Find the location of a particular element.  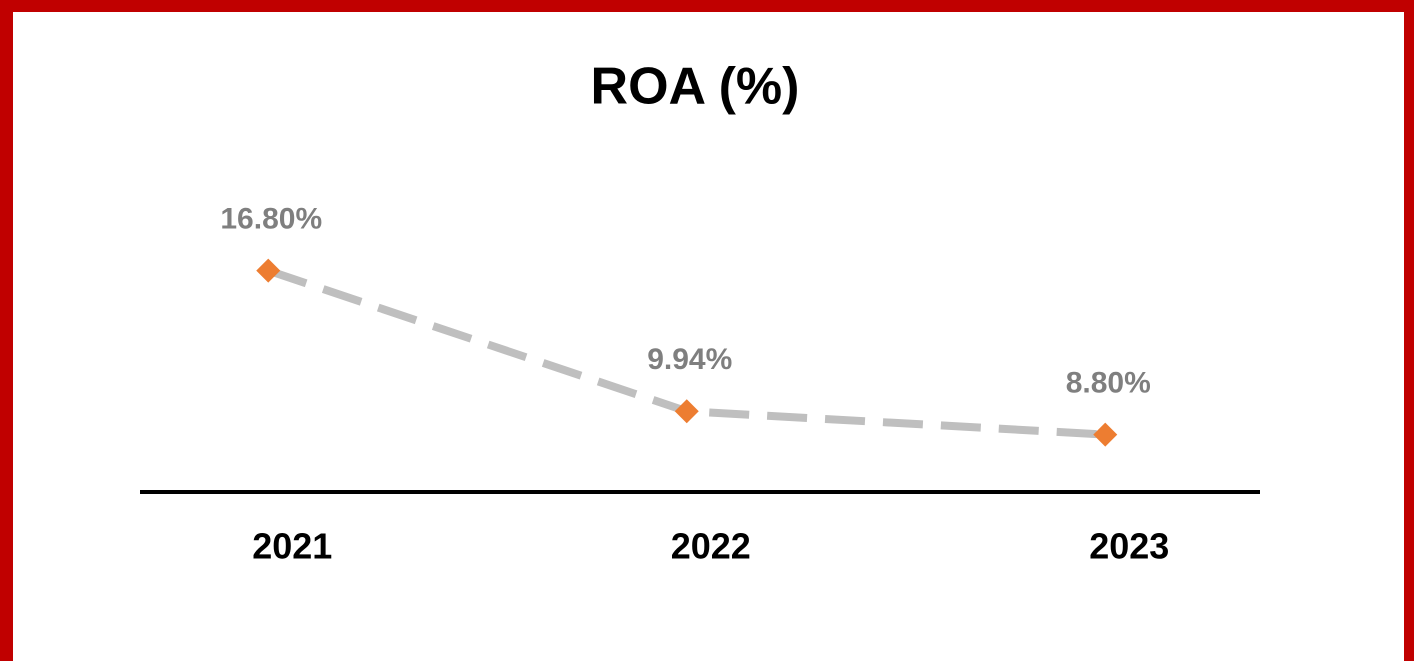

chart-title: ROA (%) is located at coordinates (695, 87).